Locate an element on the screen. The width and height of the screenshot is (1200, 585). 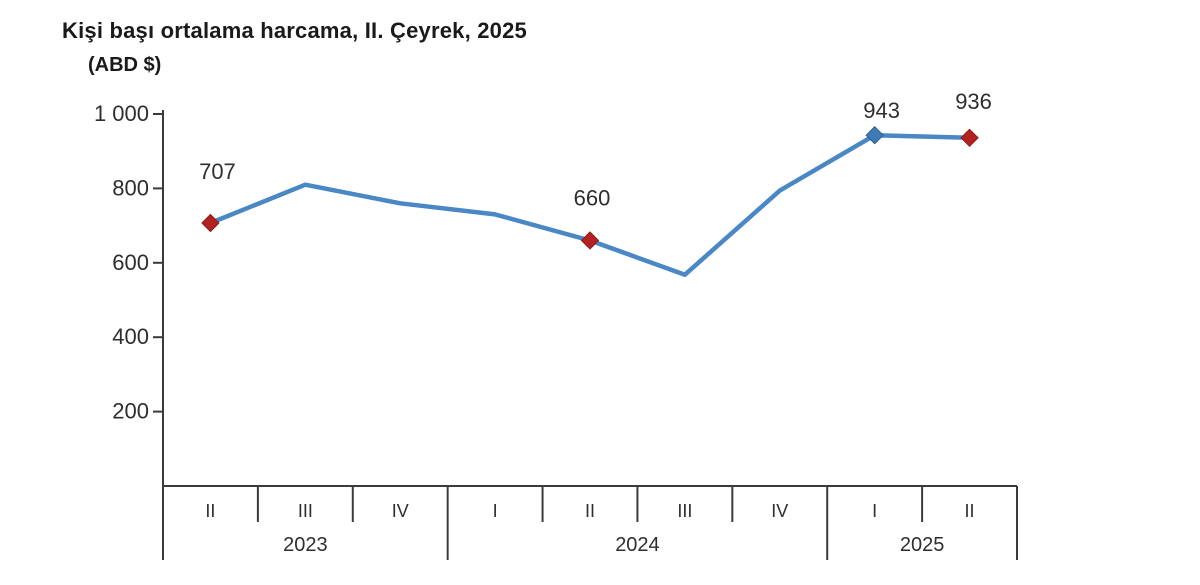
data-point-label: 707 is located at coordinates (217, 171).